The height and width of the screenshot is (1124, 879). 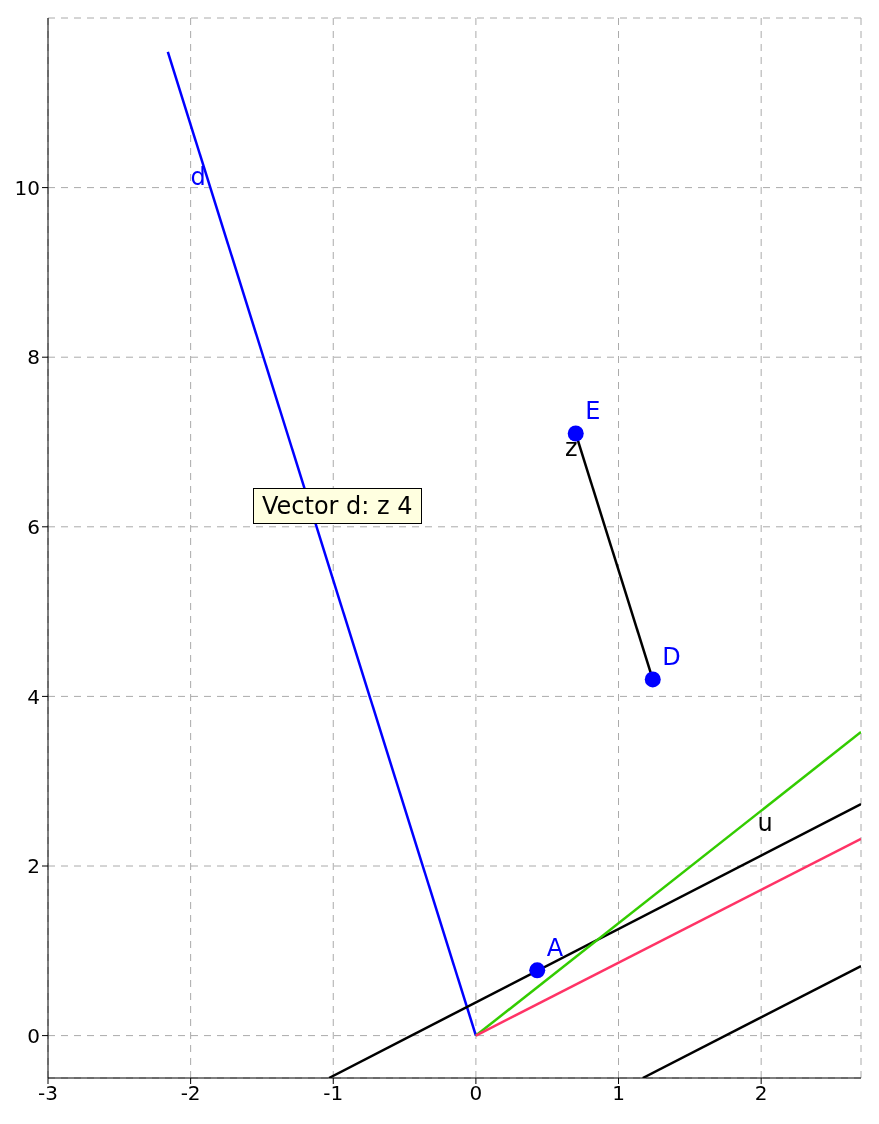 I want to click on series-label: u, so click(x=765, y=823).